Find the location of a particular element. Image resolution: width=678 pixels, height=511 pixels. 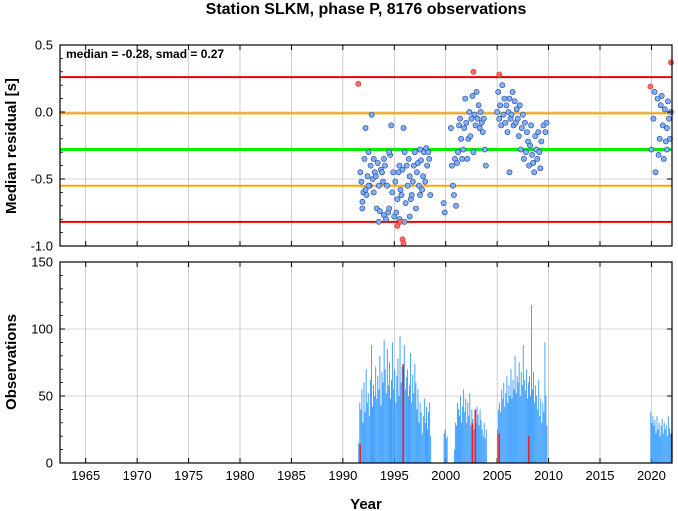

residual-y-tick-label: 0.0 is located at coordinates (44, 112).